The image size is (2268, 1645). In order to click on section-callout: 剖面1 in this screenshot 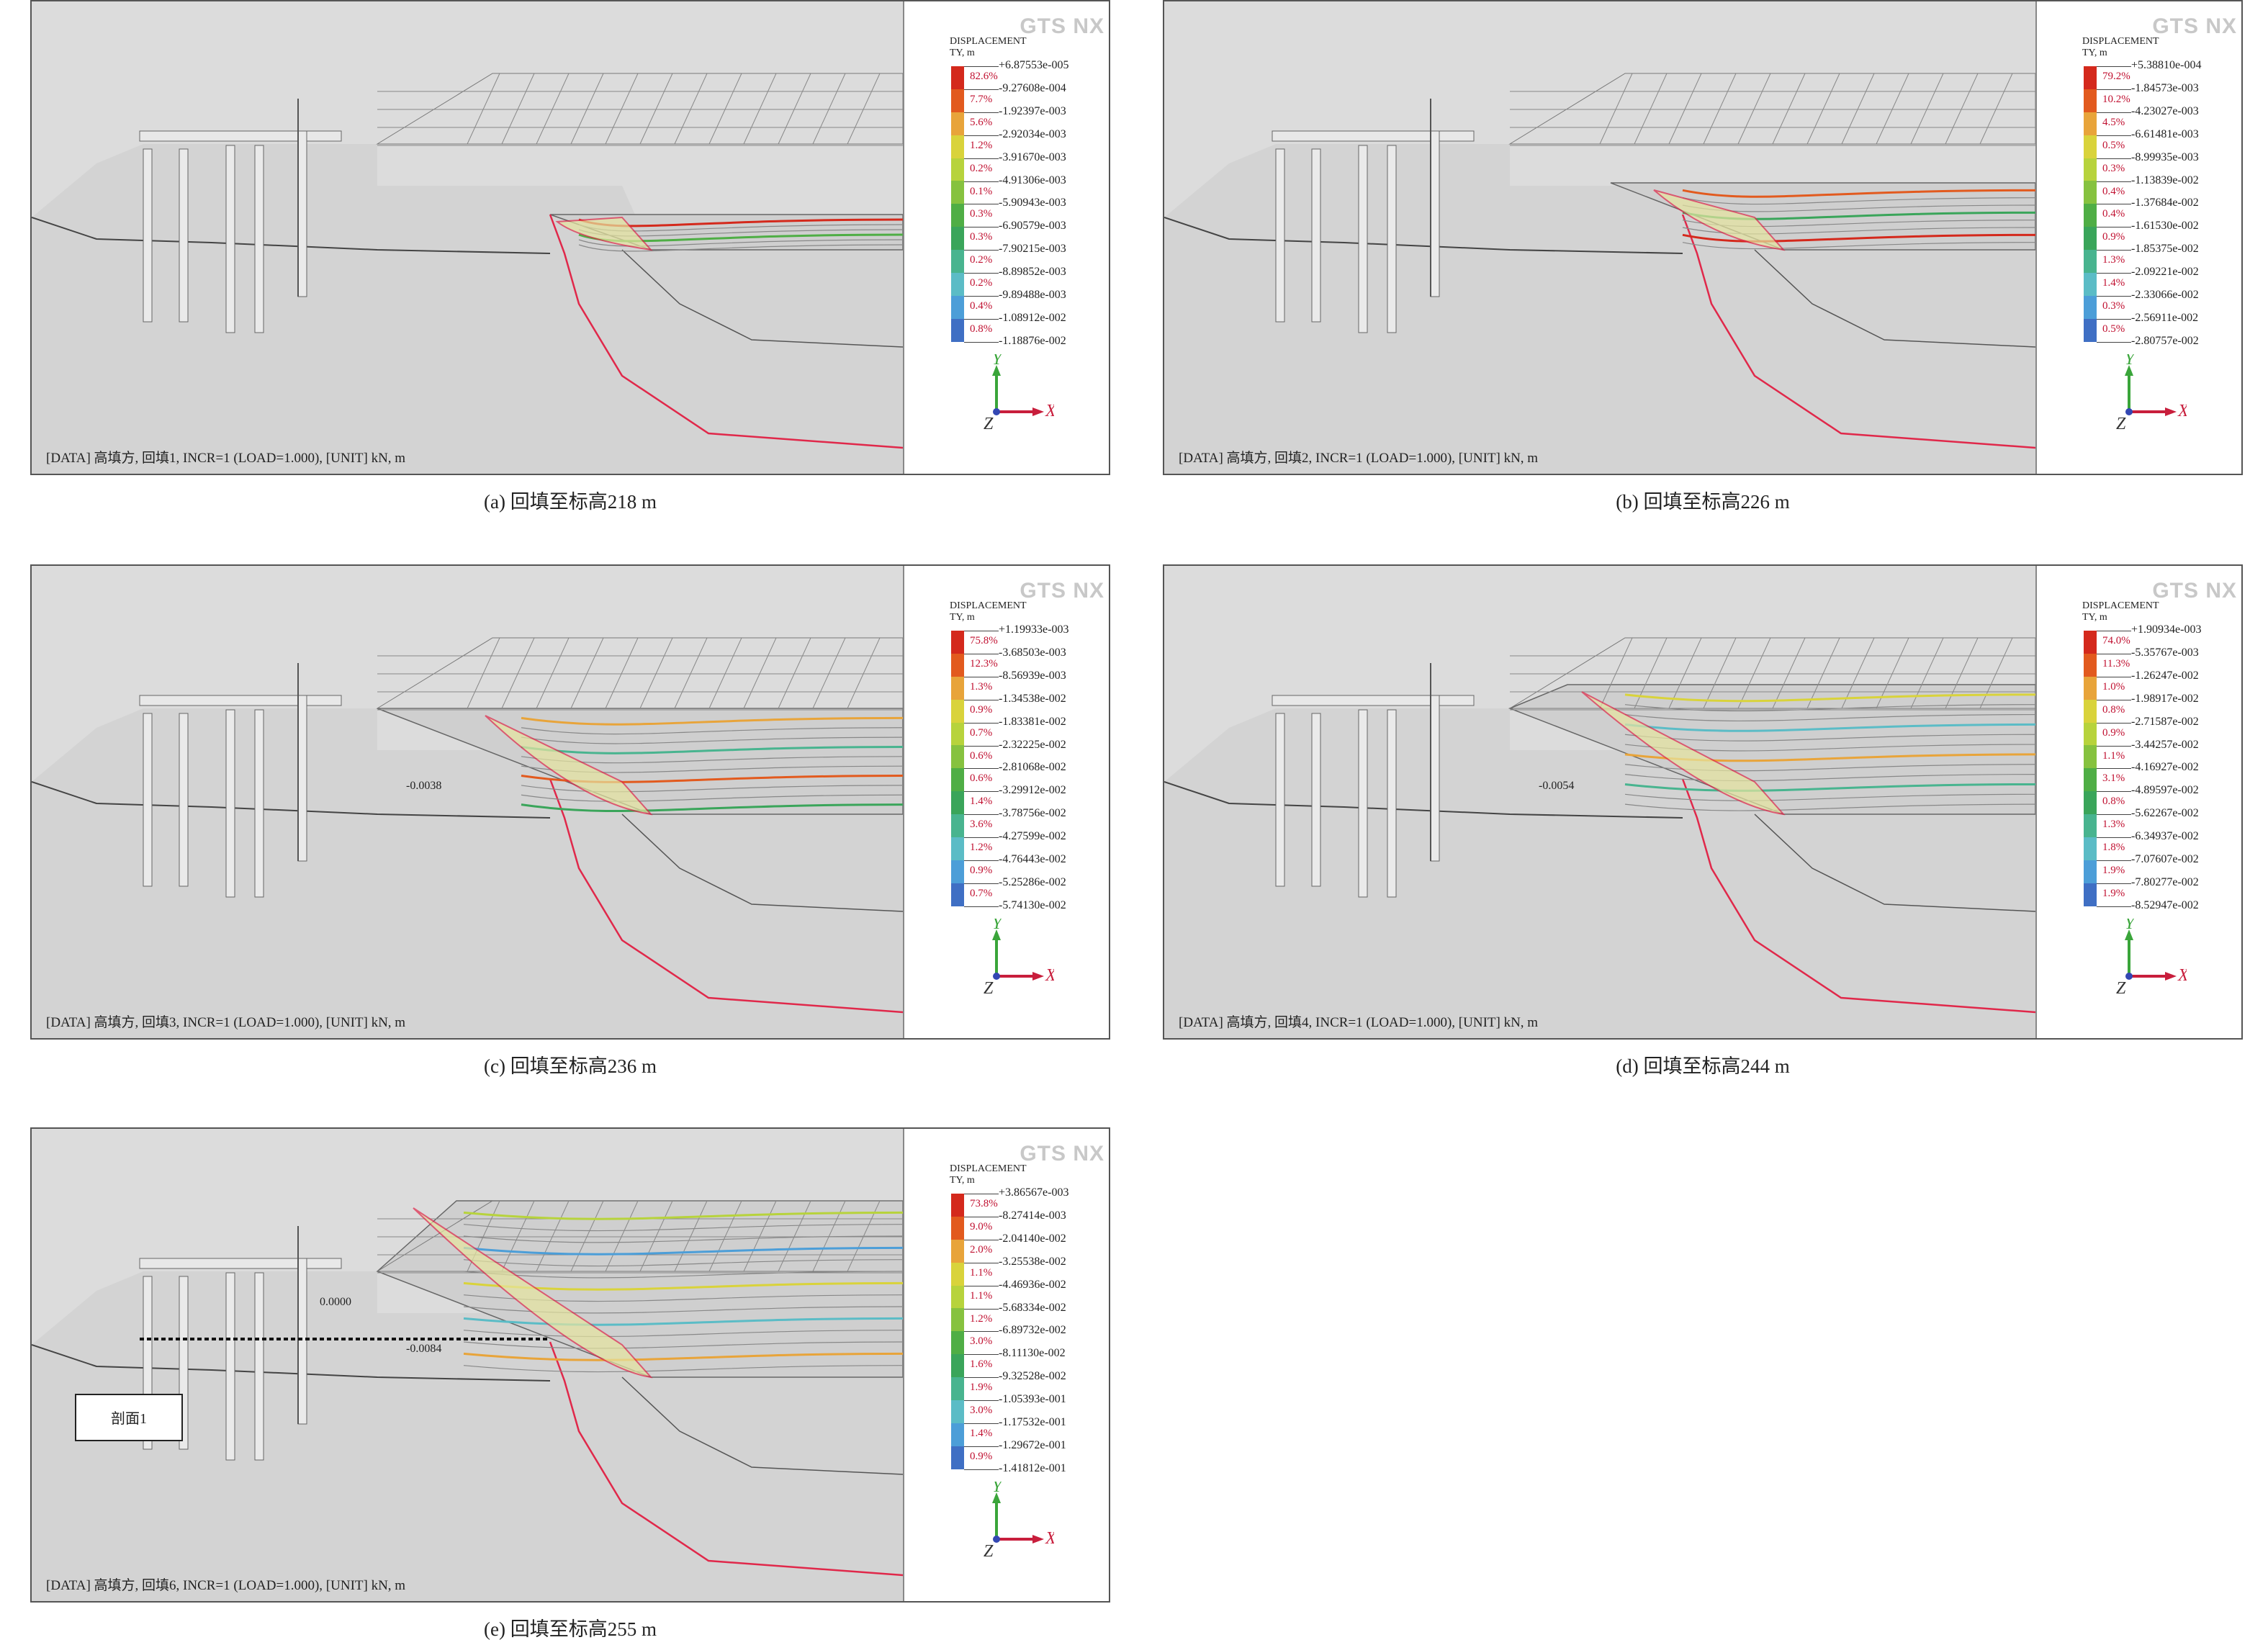, I will do `click(129, 1417)`.